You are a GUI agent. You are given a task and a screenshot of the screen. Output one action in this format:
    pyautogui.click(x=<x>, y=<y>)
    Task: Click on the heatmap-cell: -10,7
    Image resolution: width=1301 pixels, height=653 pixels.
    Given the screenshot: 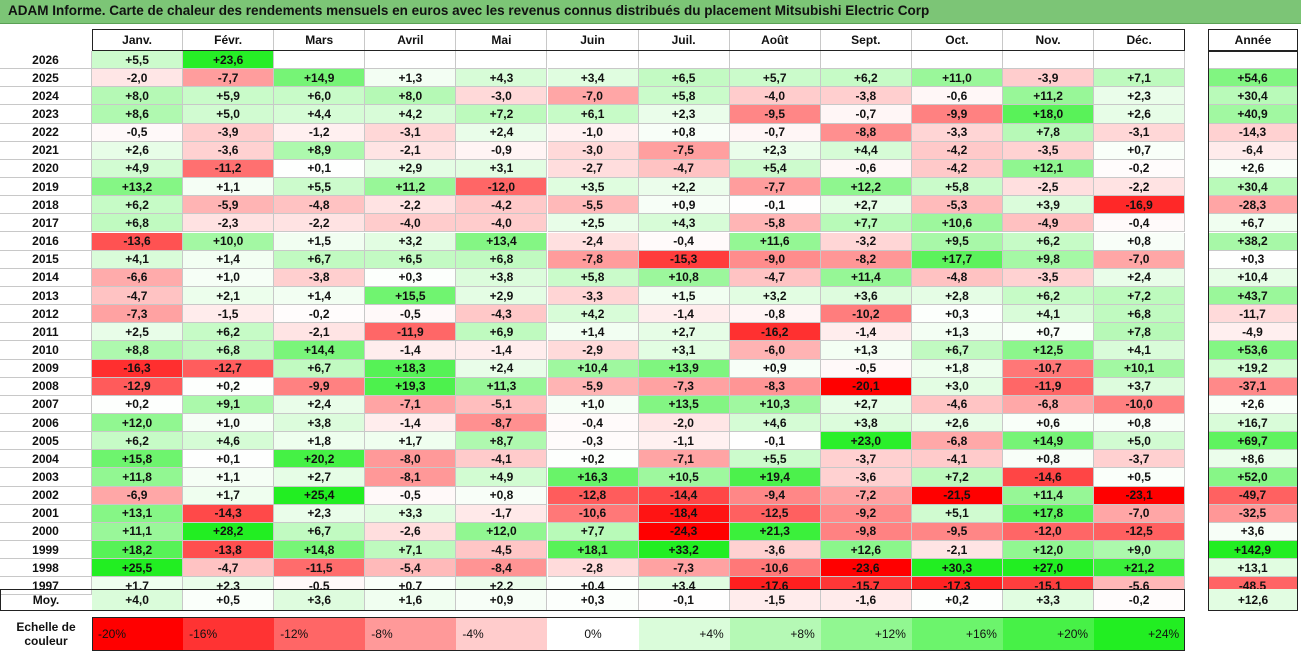 What is the action you would take?
    pyautogui.click(x=1049, y=368)
    